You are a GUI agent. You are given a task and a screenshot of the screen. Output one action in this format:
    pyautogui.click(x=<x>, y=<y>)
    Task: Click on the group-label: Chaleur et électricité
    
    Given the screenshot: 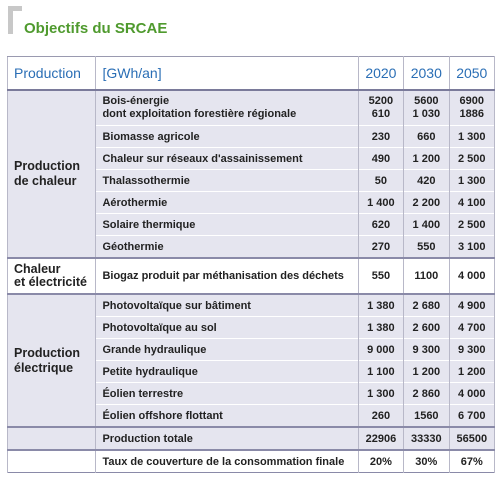 What is the action you would take?
    pyautogui.click(x=51, y=275)
    